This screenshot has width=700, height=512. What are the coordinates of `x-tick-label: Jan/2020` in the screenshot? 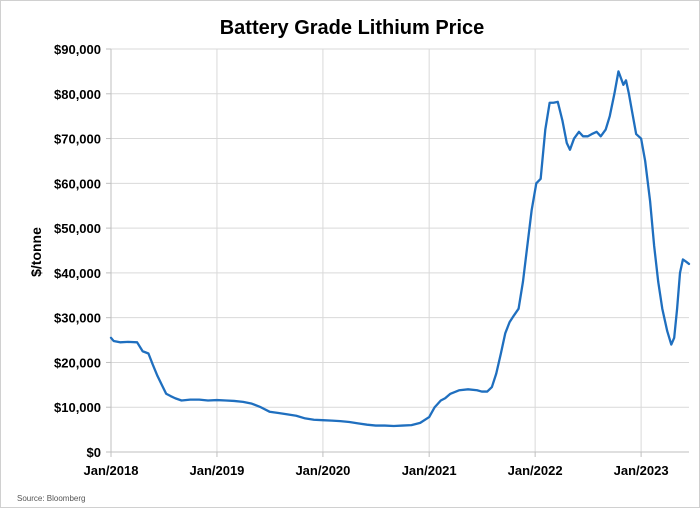 It's located at (322, 470).